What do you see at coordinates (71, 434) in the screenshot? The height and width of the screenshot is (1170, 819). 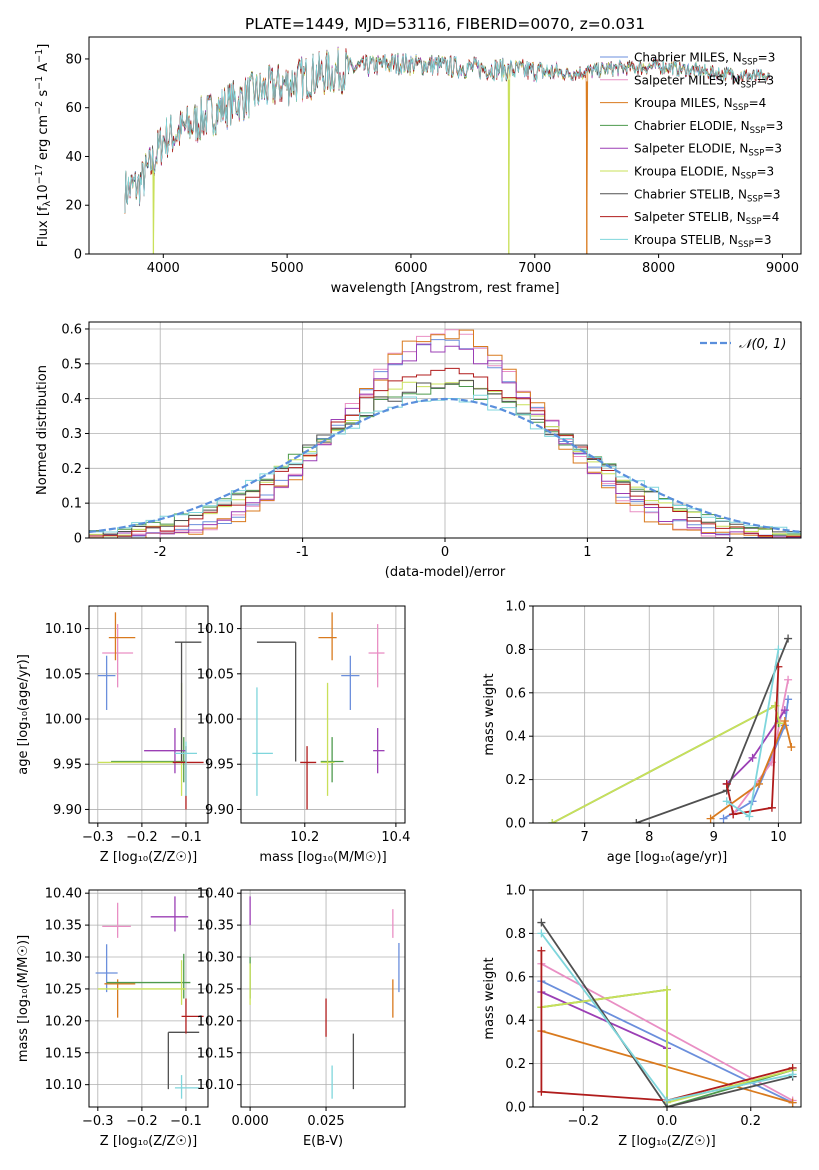 I see `y-tick-label: 0.3` at bounding box center [71, 434].